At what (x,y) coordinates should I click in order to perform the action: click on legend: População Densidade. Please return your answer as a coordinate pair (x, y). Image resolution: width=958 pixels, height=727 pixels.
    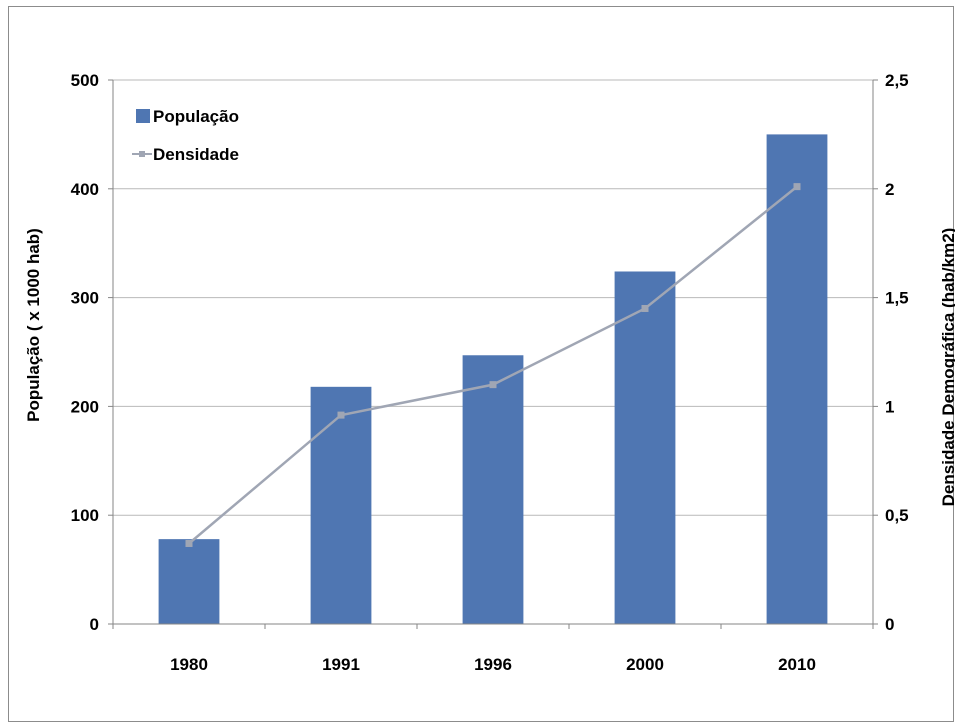
    Looking at the image, I should click on (185, 135).